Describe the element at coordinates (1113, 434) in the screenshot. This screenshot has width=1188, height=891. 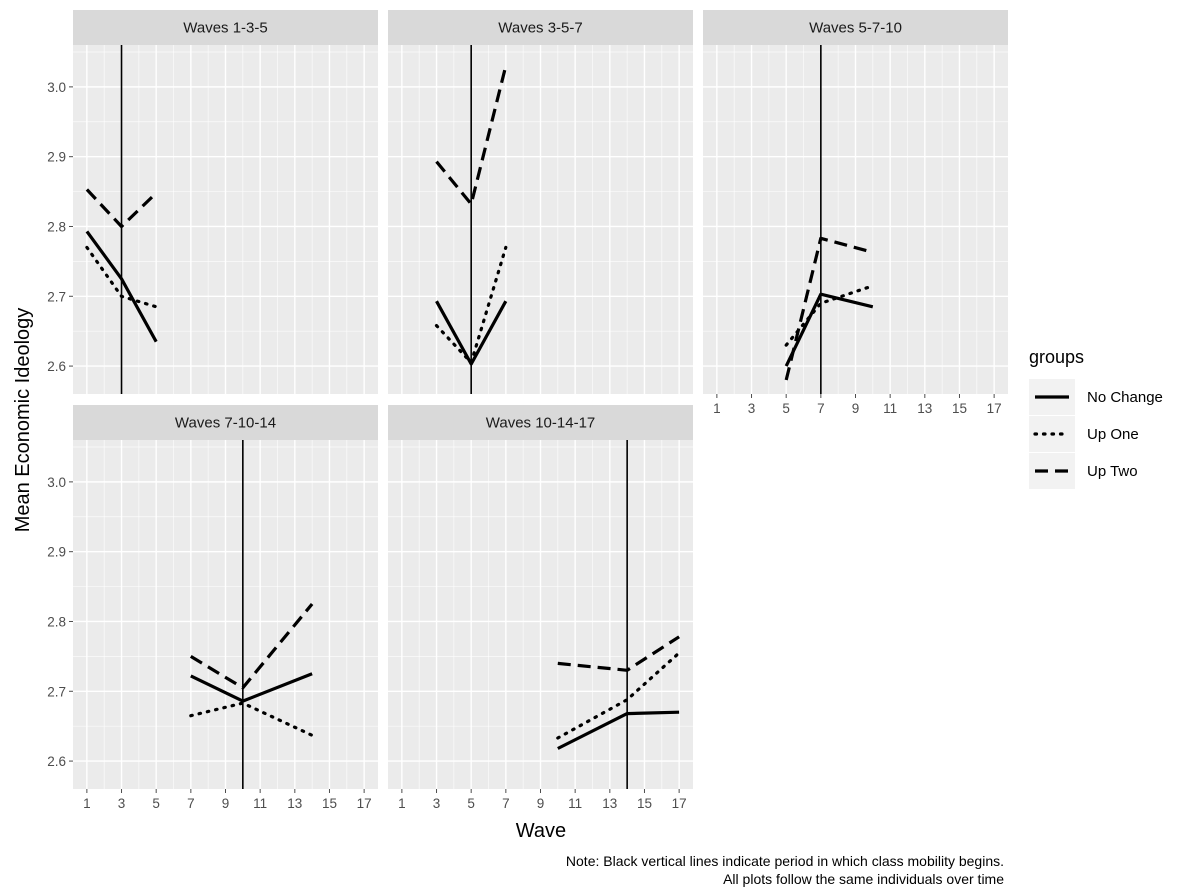
I see `legend-label: Up One` at that location.